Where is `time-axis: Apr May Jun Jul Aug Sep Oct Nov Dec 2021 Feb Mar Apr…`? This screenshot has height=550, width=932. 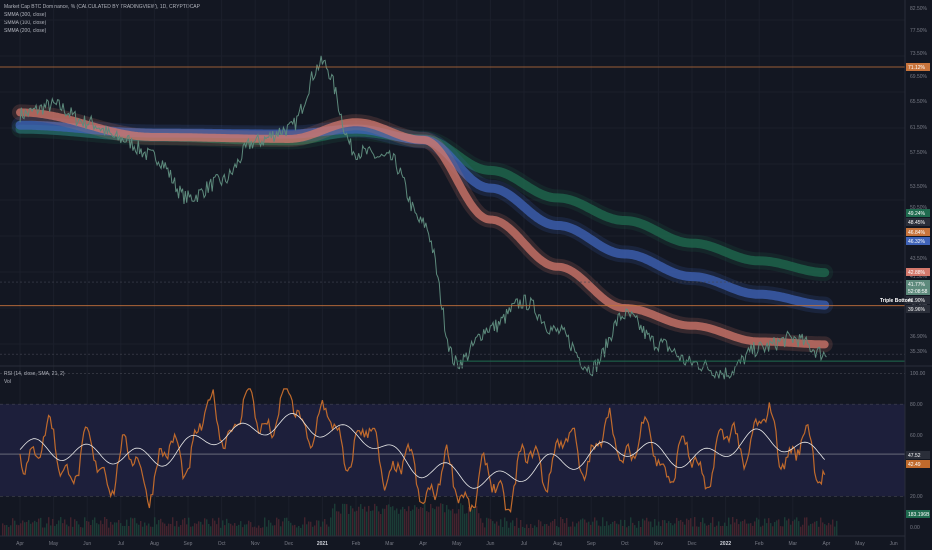
time-axis: Apr May Jun Jul Aug Sep Oct Nov Dec 2021 Feb Mar Apr… is located at coordinates (457, 544).